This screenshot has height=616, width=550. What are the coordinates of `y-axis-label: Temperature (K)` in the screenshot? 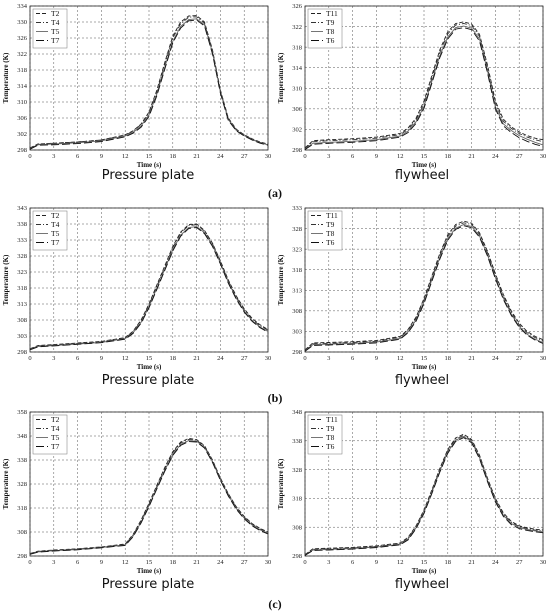 It's located at (6, 279).